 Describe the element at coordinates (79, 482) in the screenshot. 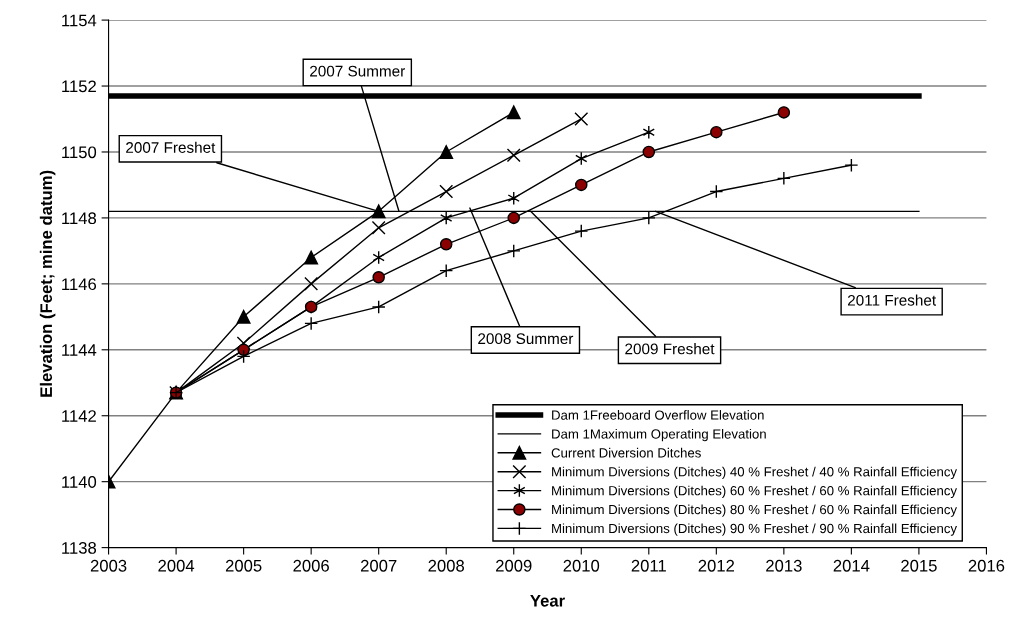

I see `y-tick-label: 1140` at that location.